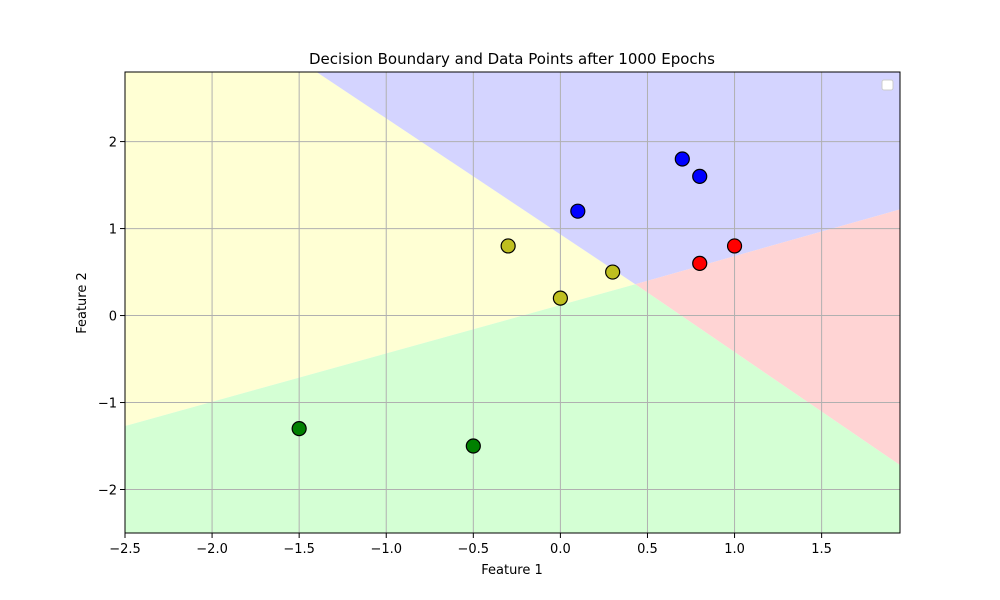  I want to click on y-axis-ticks: −2 −1 0 1 2, so click(111, 317).